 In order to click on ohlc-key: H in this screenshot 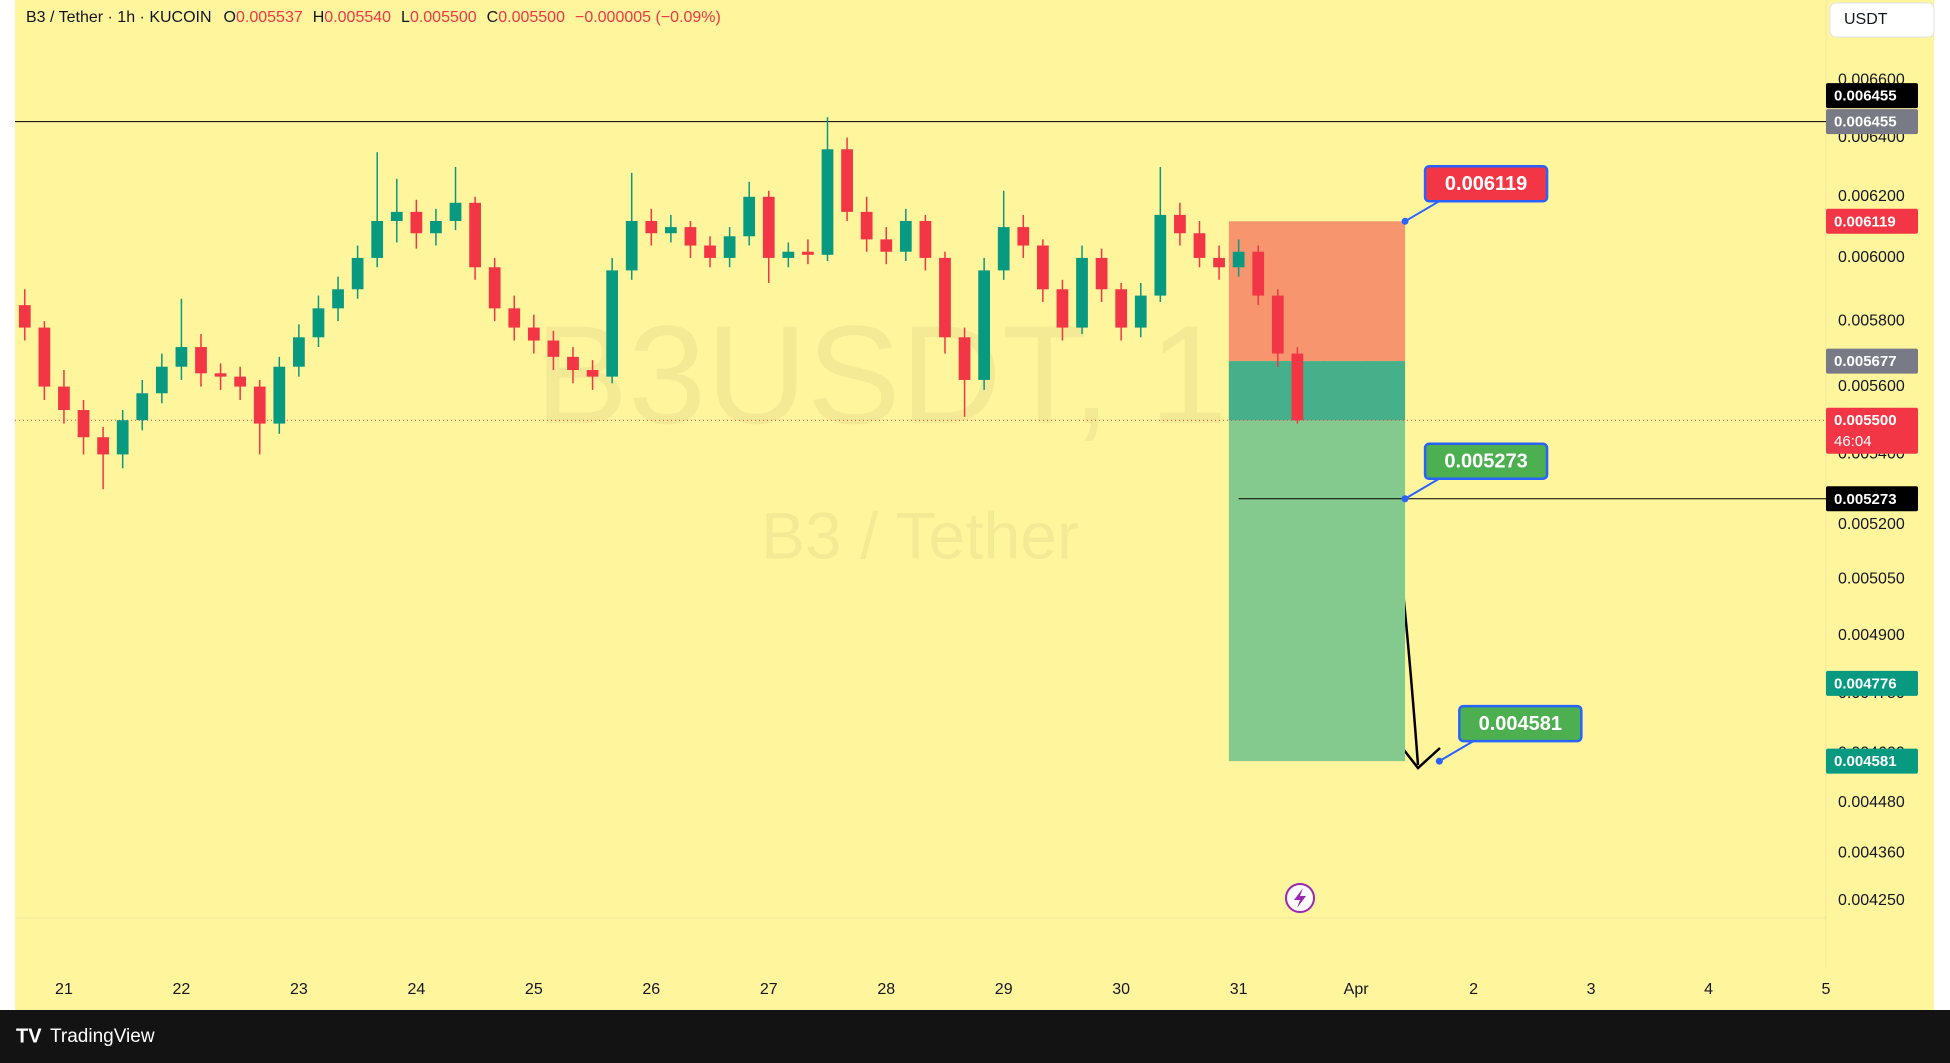, I will do `click(319, 17)`.